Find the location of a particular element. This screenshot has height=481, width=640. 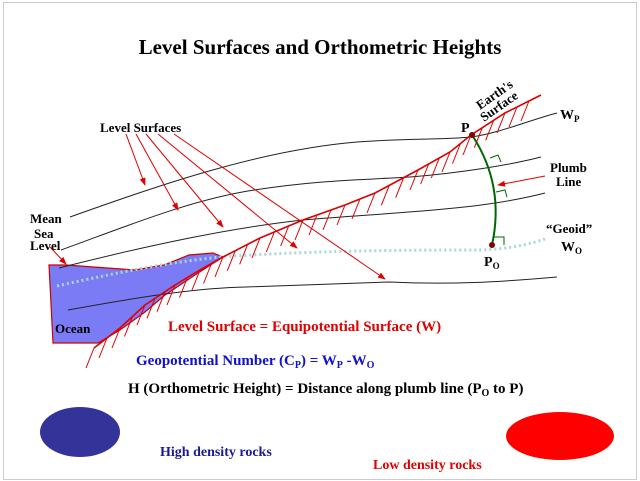

low-density-label: Low density rocks is located at coordinates (427, 465).